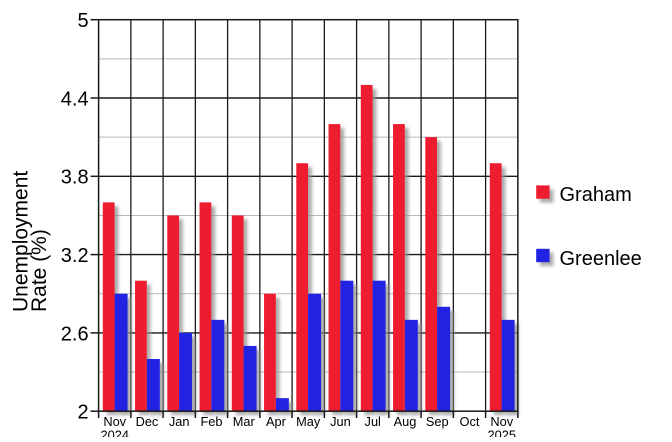 Image resolution: width=672 pixels, height=442 pixels. I want to click on svg-text: Dec, so click(147, 421).